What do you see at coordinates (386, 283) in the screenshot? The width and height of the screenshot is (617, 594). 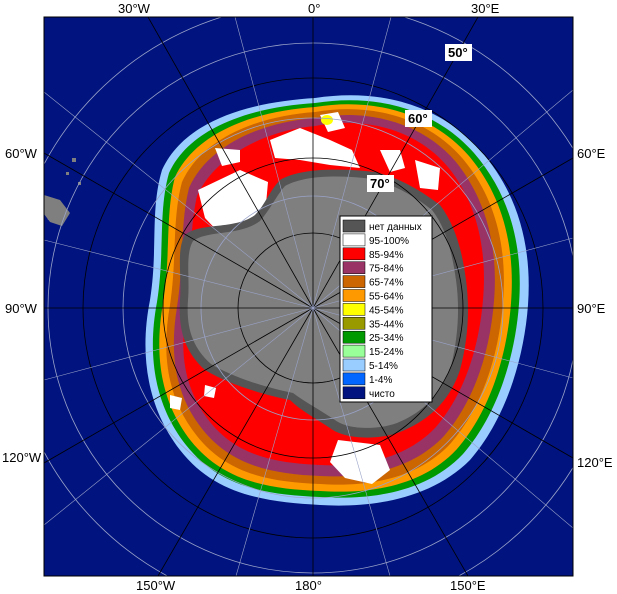 I see `legend-label: 65-74%` at bounding box center [386, 283].